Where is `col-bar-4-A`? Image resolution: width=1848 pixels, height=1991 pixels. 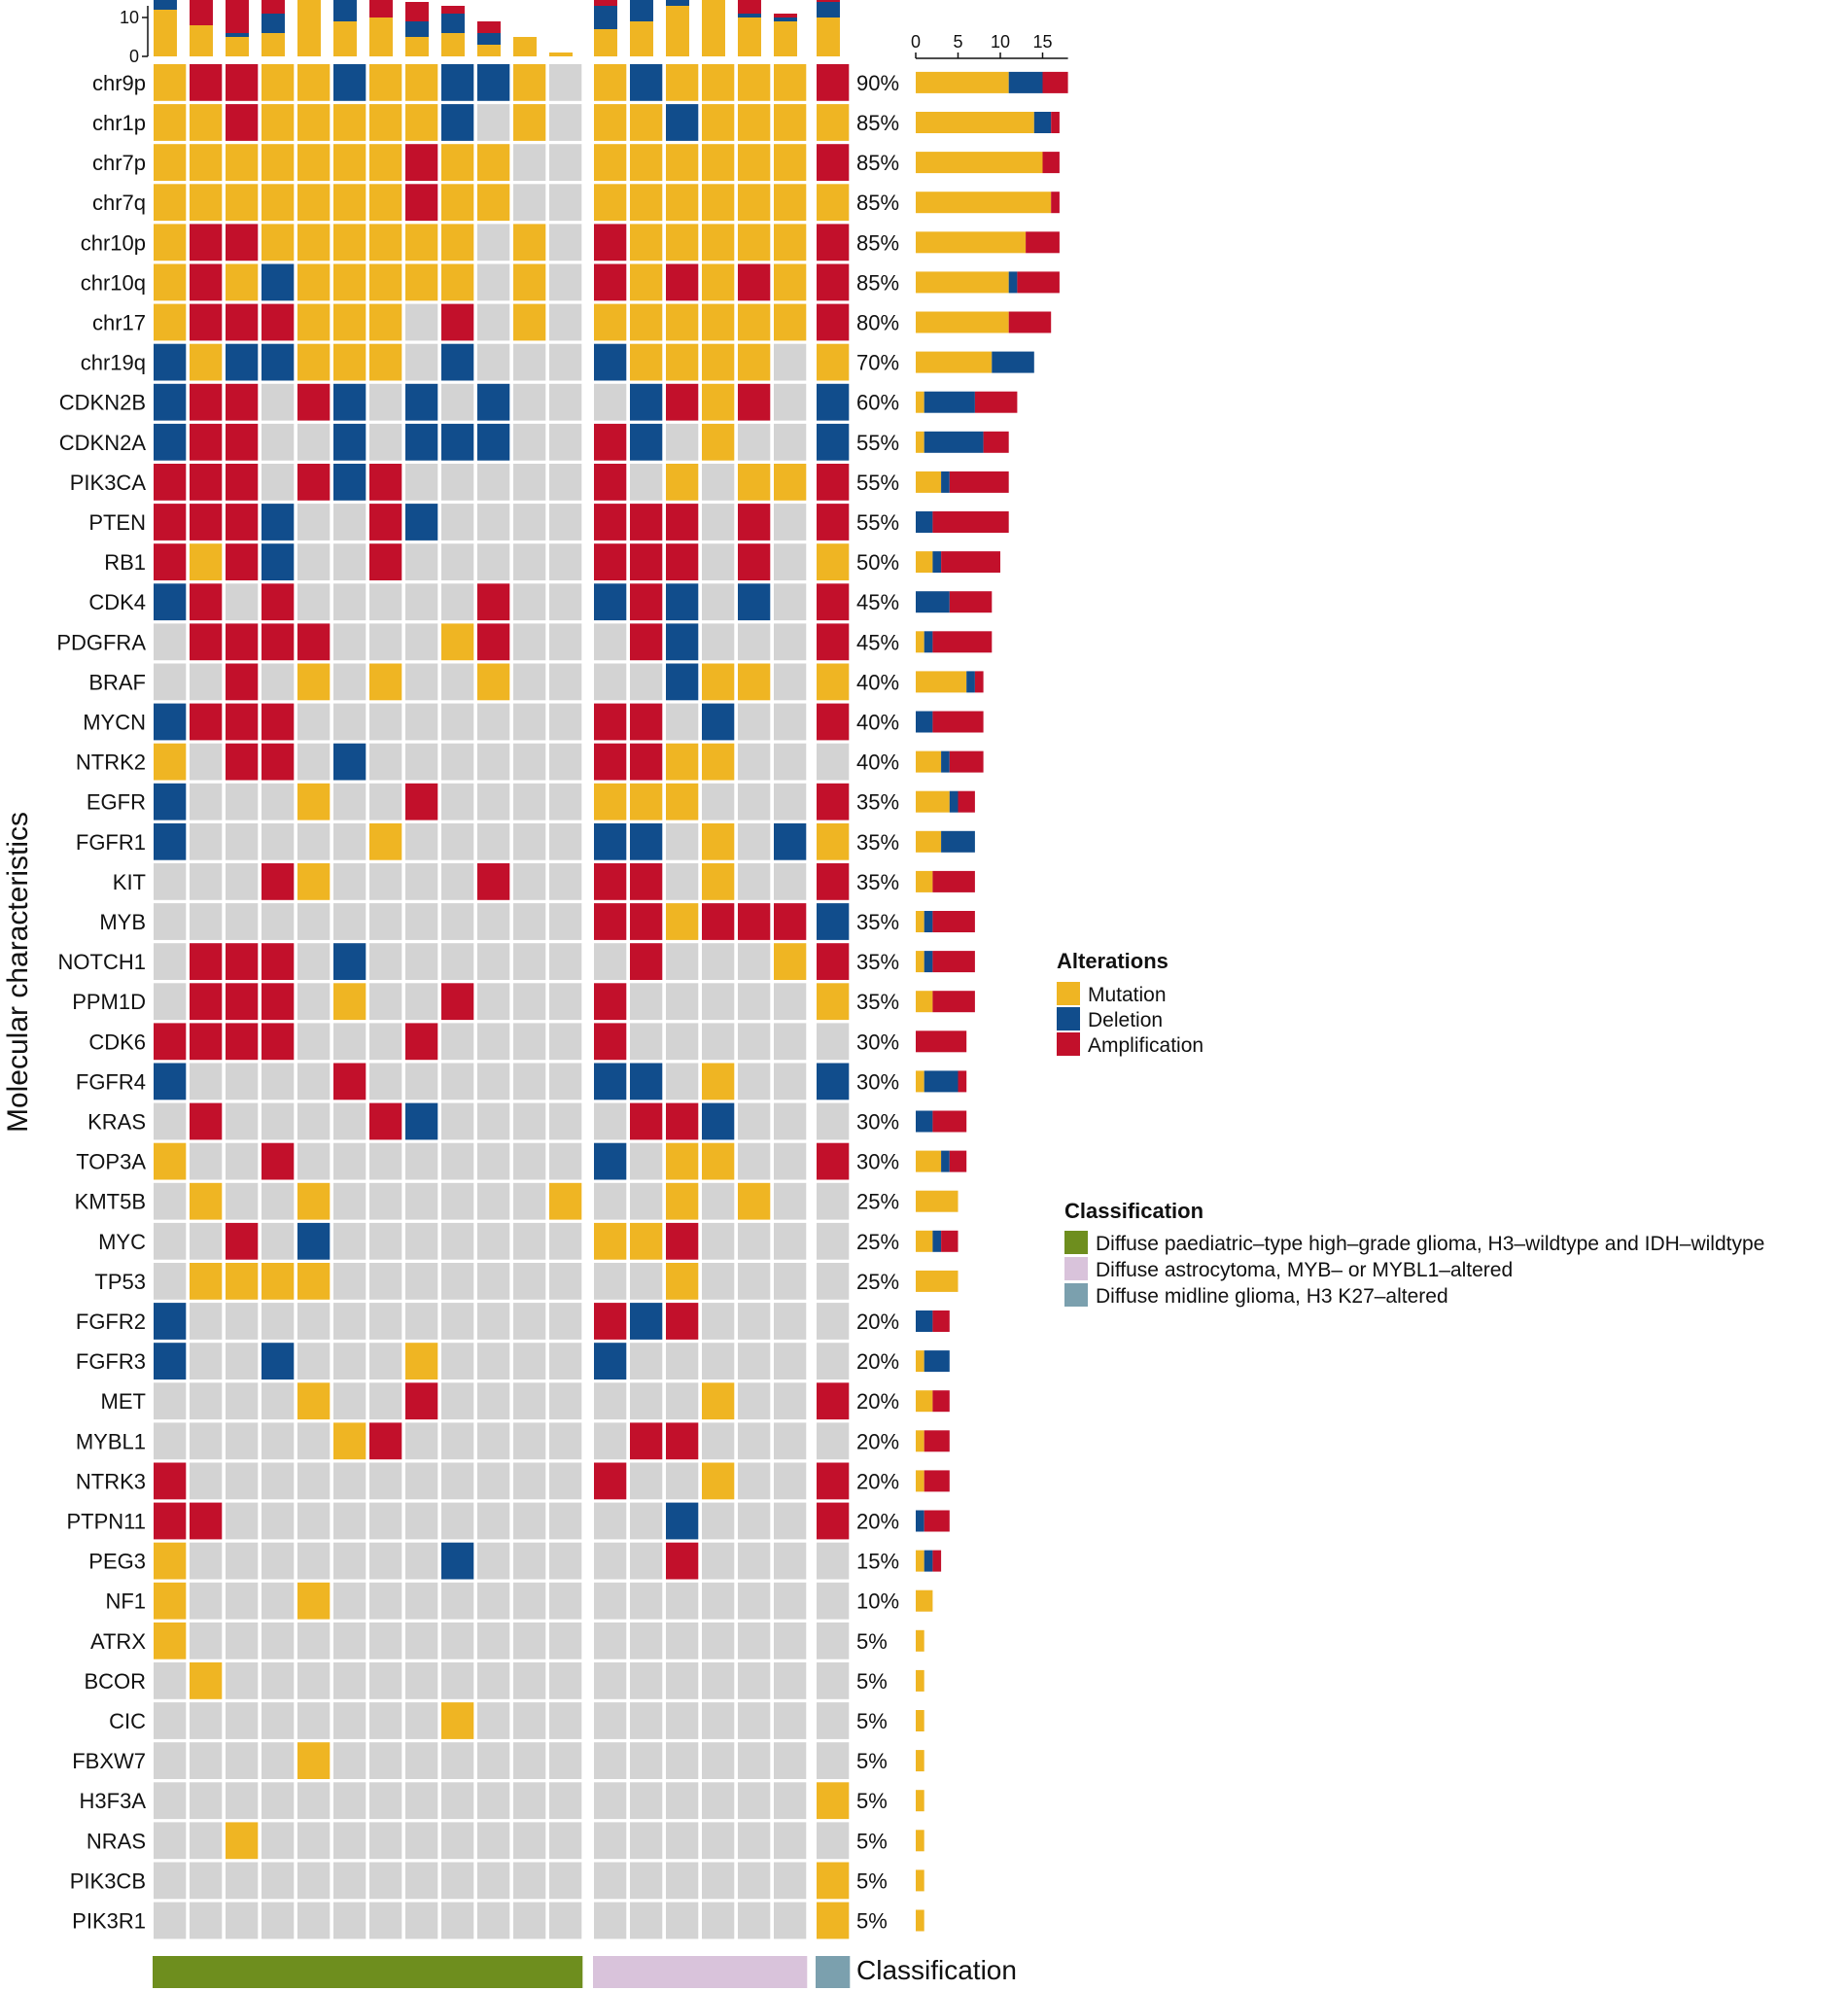
col-bar-4-A is located at coordinates (273, 7).